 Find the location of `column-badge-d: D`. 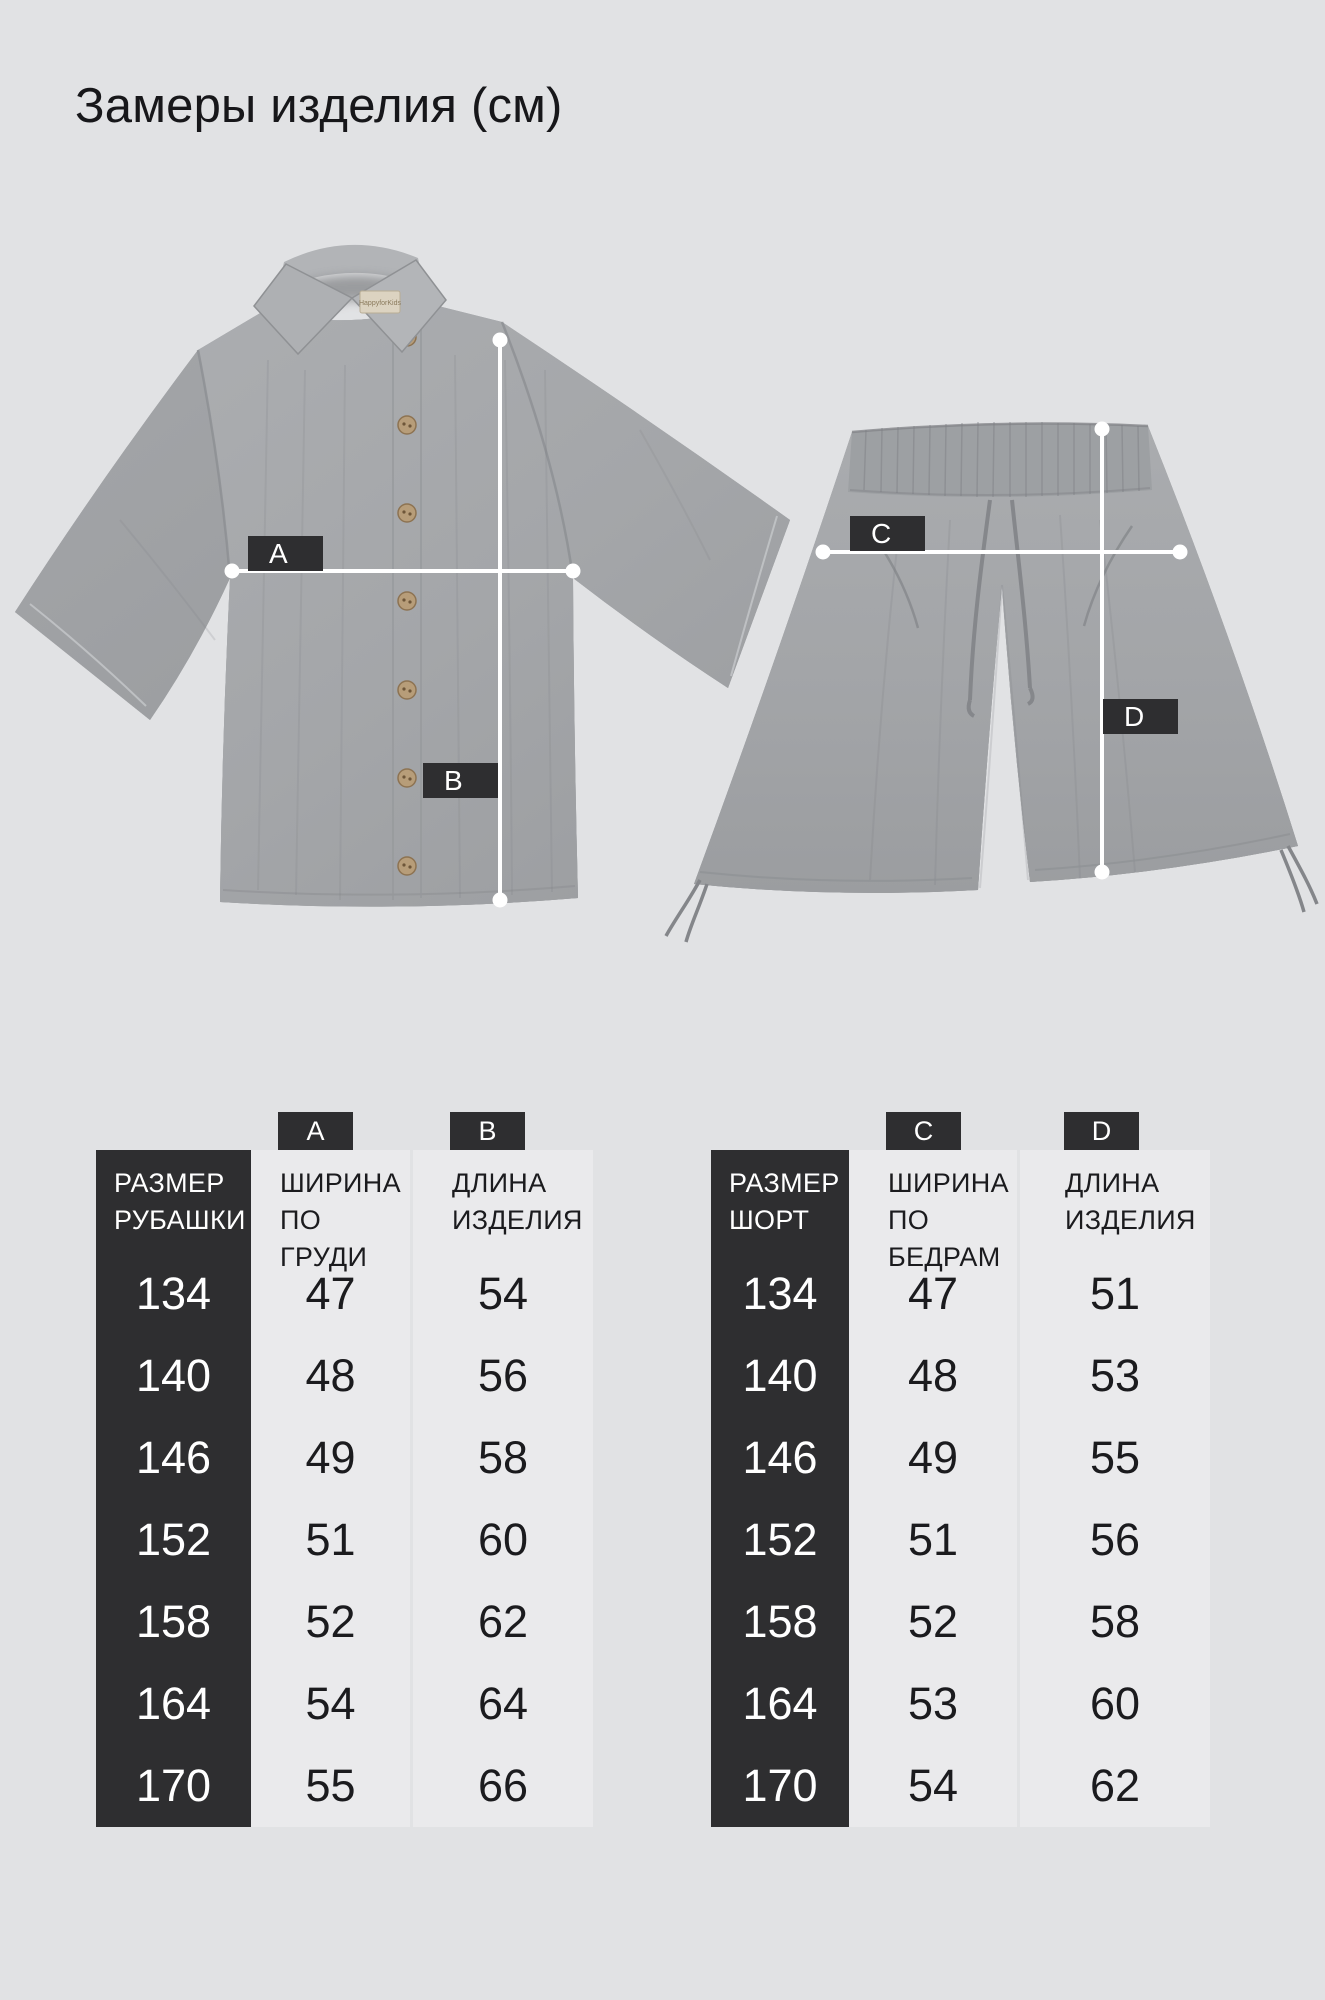

column-badge-d: D is located at coordinates (1101, 1131).